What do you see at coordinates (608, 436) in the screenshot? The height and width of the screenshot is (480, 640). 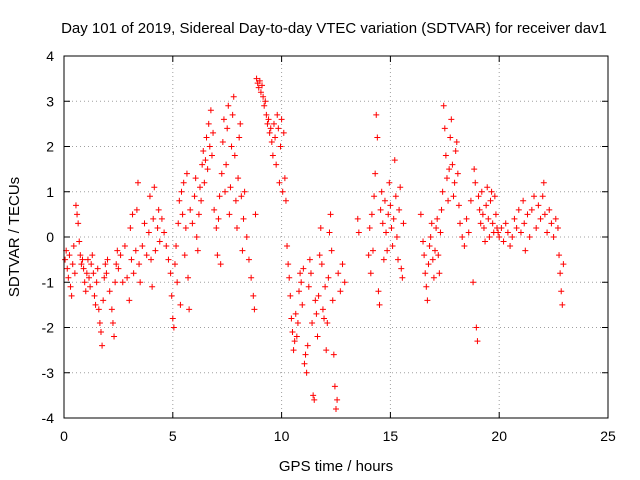 I see `x-tick-label: 25` at bounding box center [608, 436].